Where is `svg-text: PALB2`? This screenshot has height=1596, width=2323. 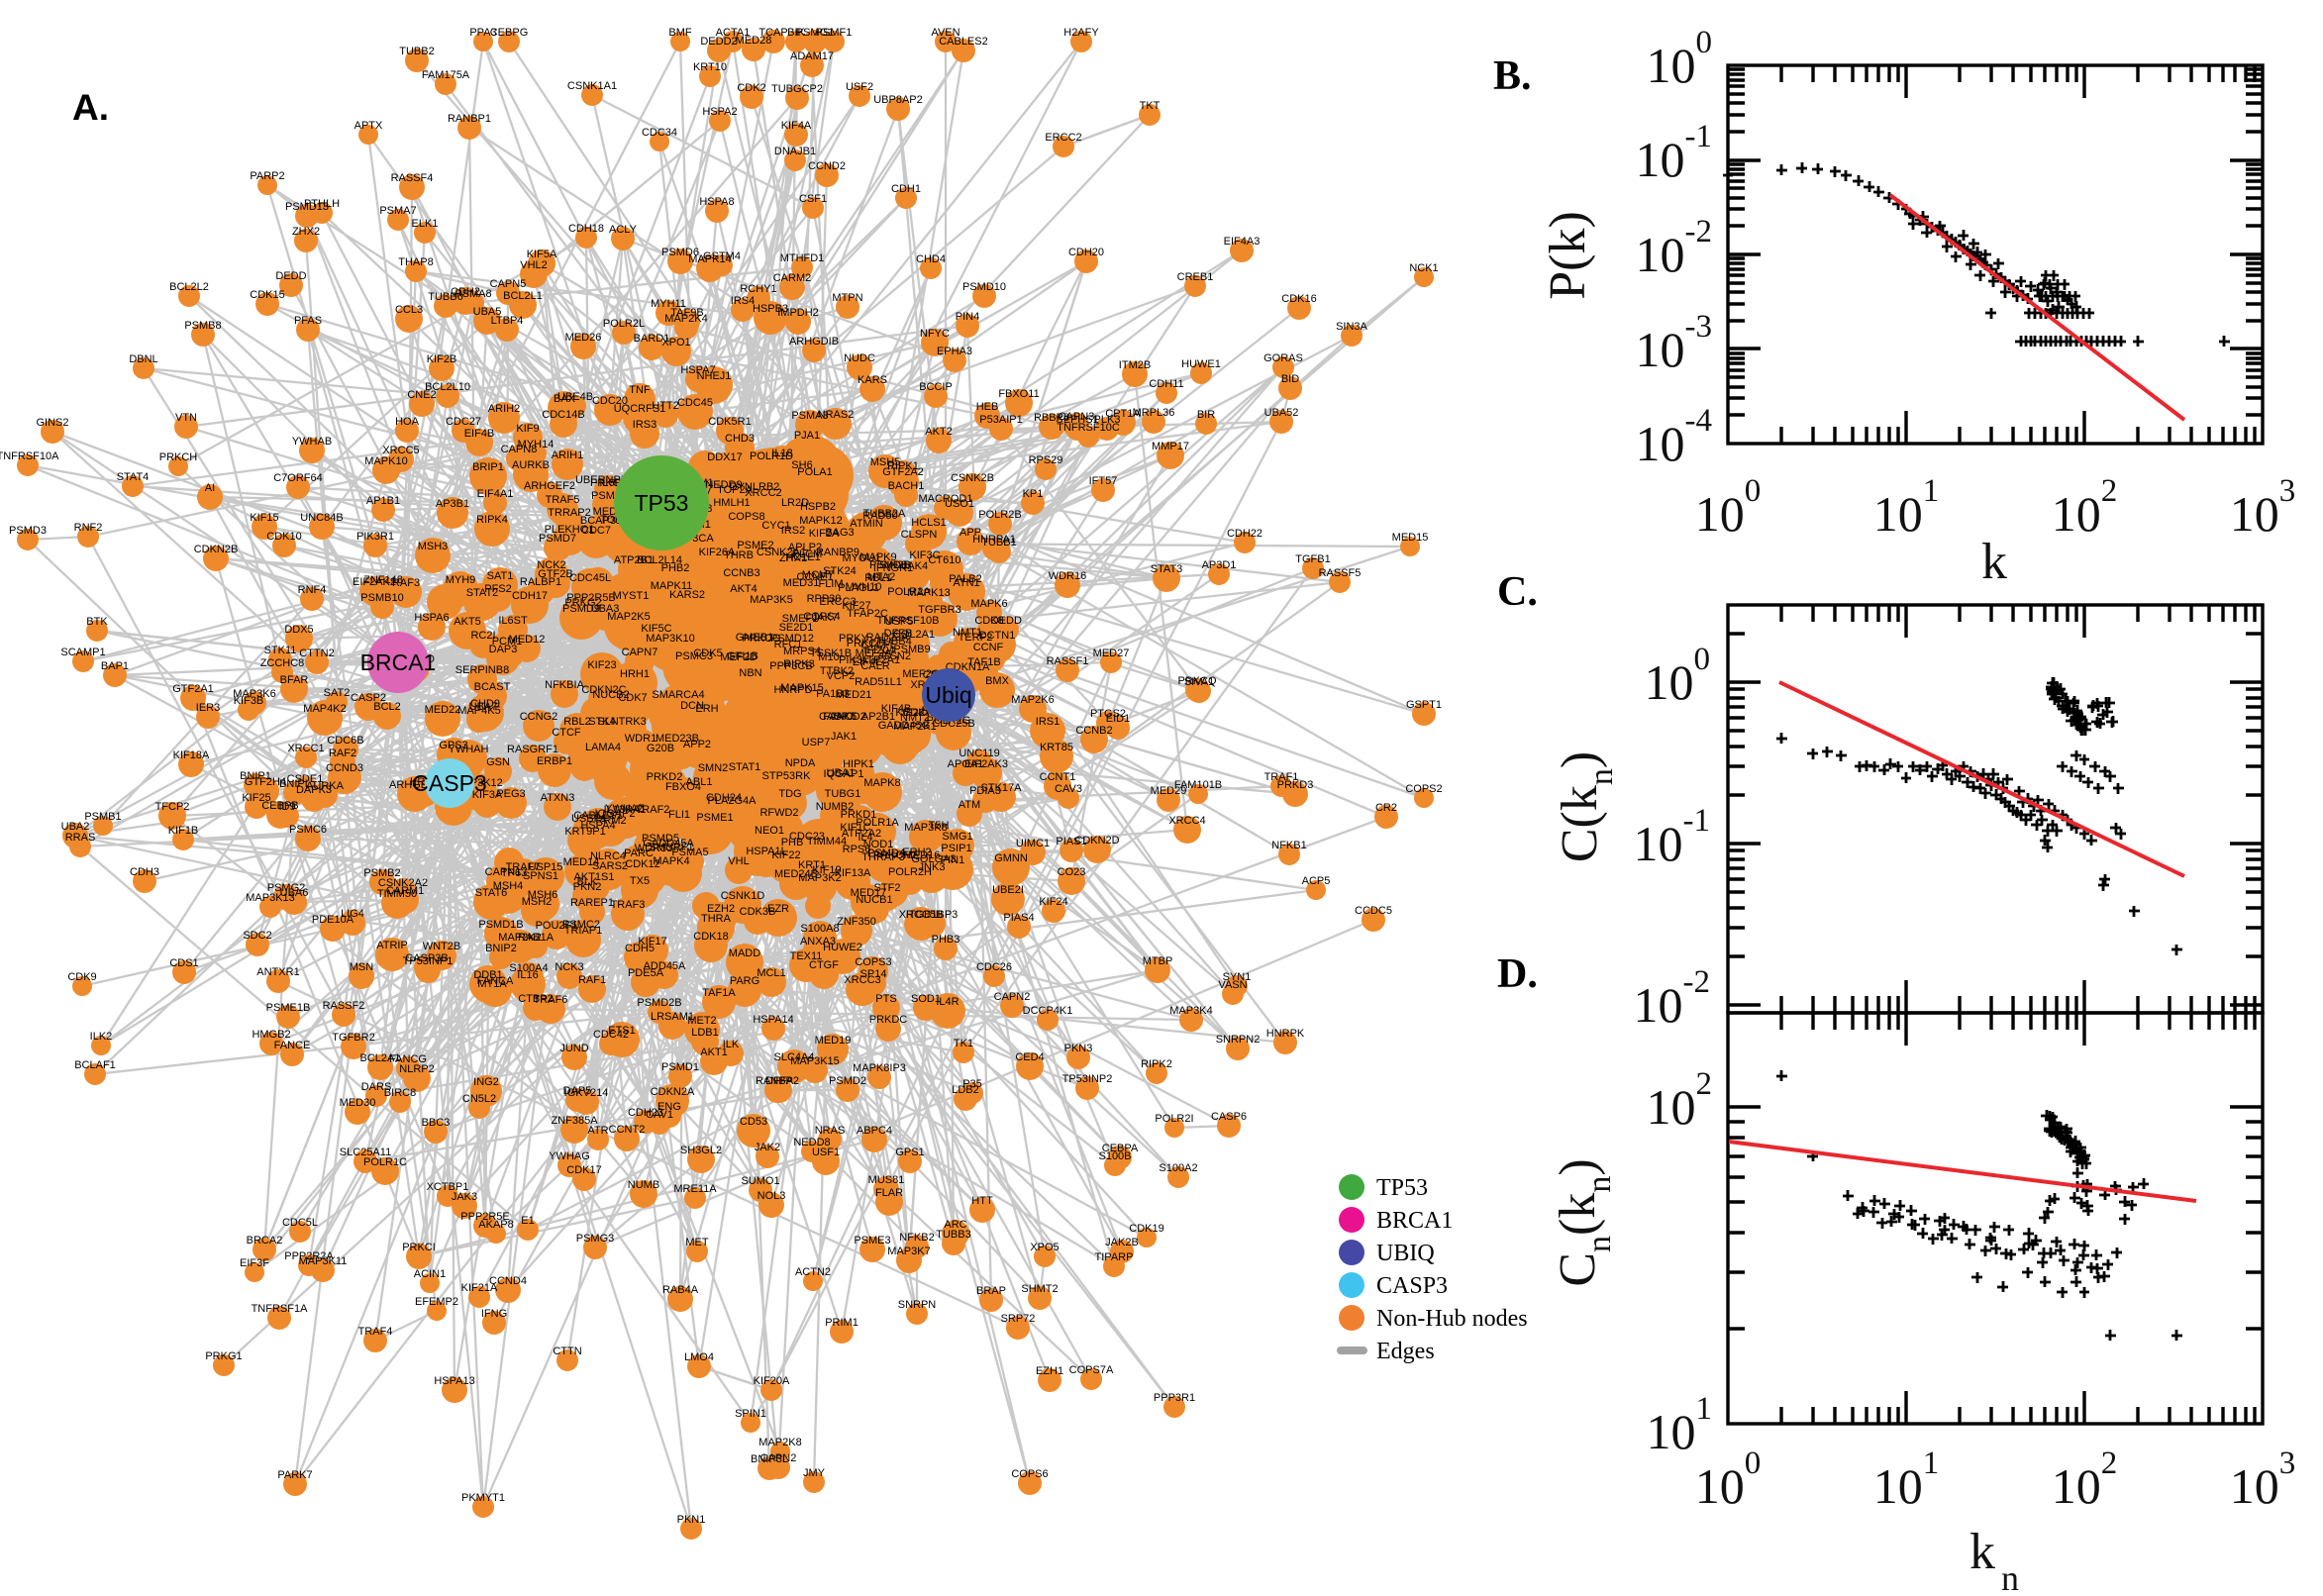 svg-text: PALB2 is located at coordinates (965, 579).